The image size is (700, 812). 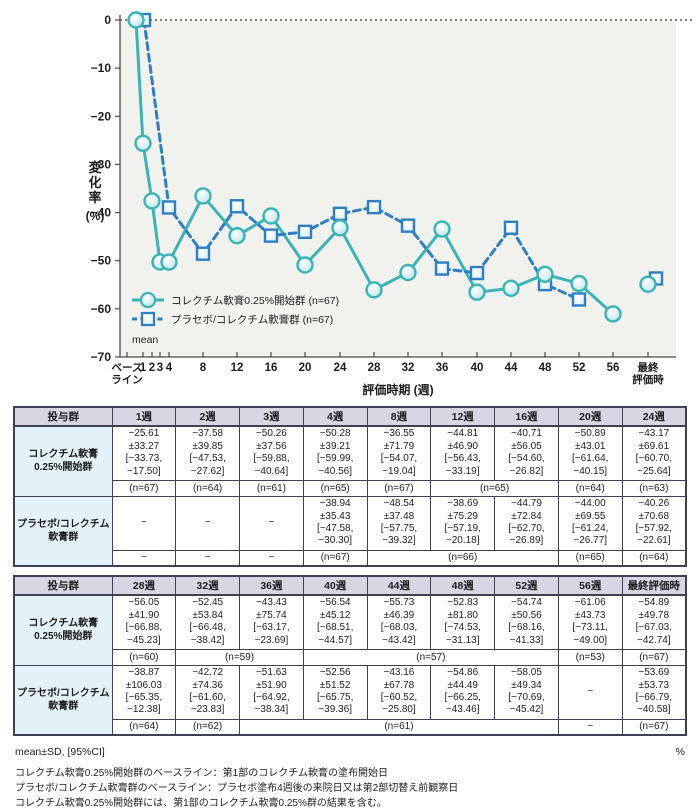 What do you see at coordinates (208, 692) in the screenshot?
I see `value-cell: −42.72 ±74.36 [−61.60, −23.83]` at bounding box center [208, 692].